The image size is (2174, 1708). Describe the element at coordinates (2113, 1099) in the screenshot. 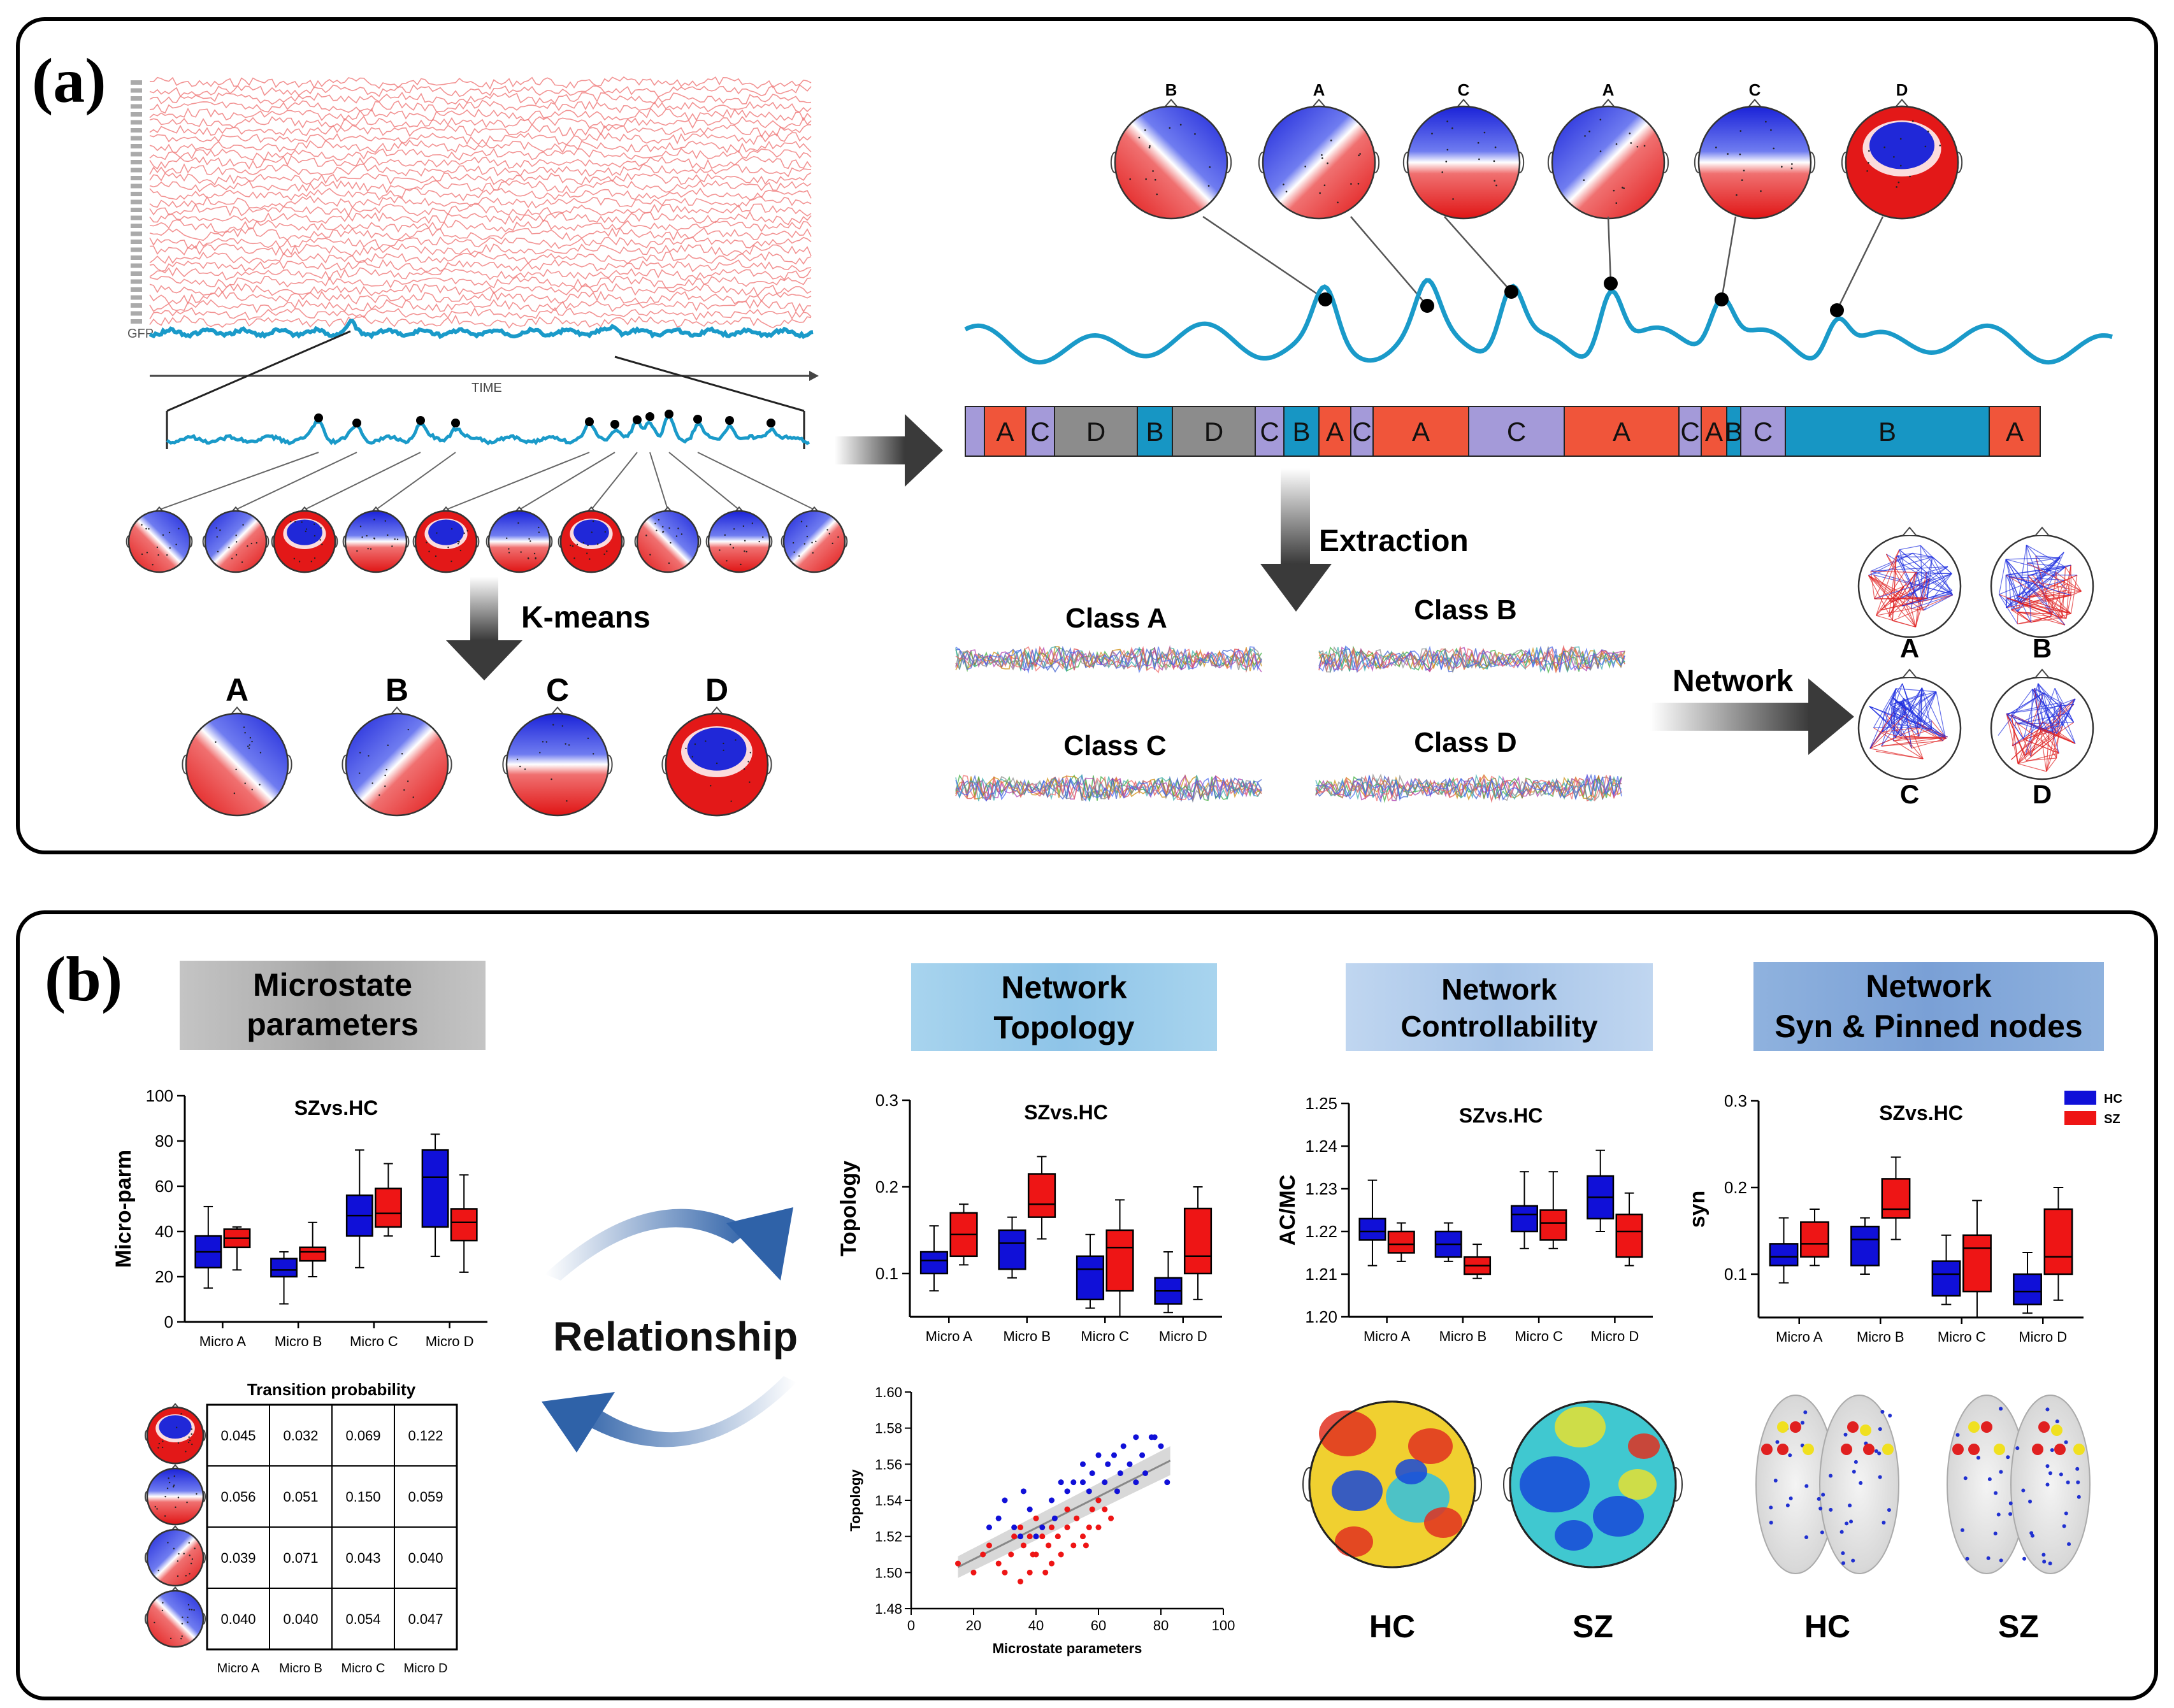

I see `legend-hc-label: HC` at that location.